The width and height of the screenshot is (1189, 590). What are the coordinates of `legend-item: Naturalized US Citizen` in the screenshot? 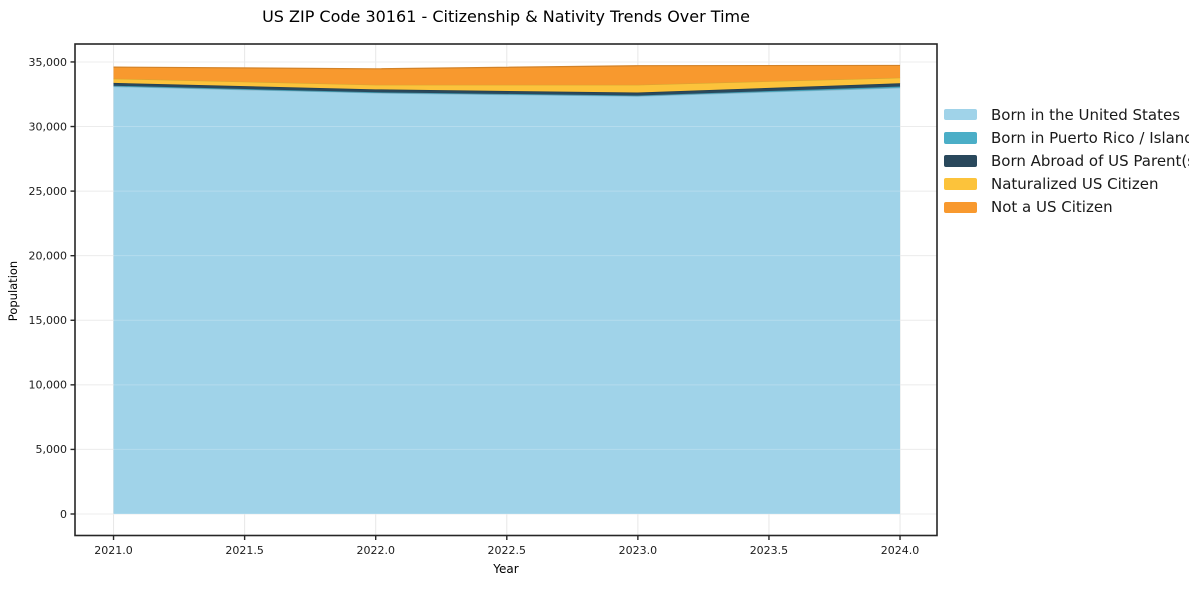 It's located at (1066, 184).